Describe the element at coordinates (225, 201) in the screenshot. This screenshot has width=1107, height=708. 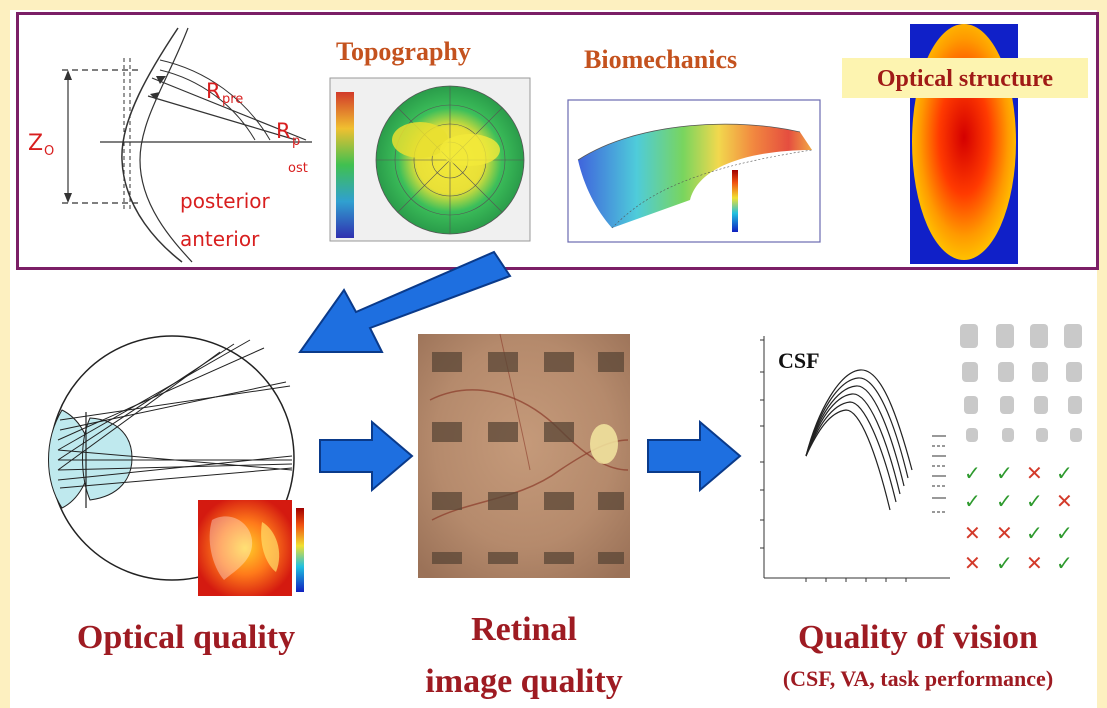
I see `label-posterior: posterior` at that location.